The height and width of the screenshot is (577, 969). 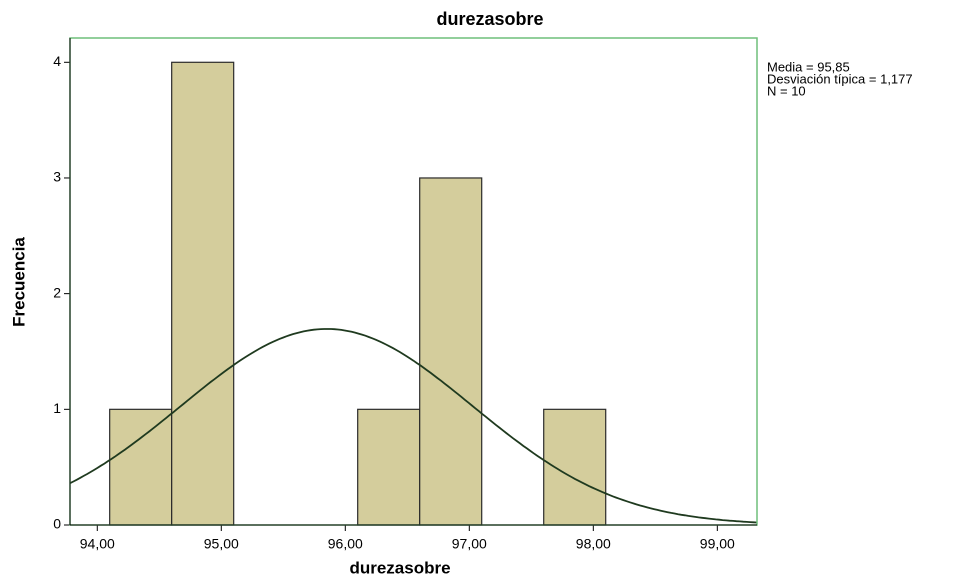 What do you see at coordinates (97, 544) in the screenshot?
I see `x-tick-label: 94,00` at bounding box center [97, 544].